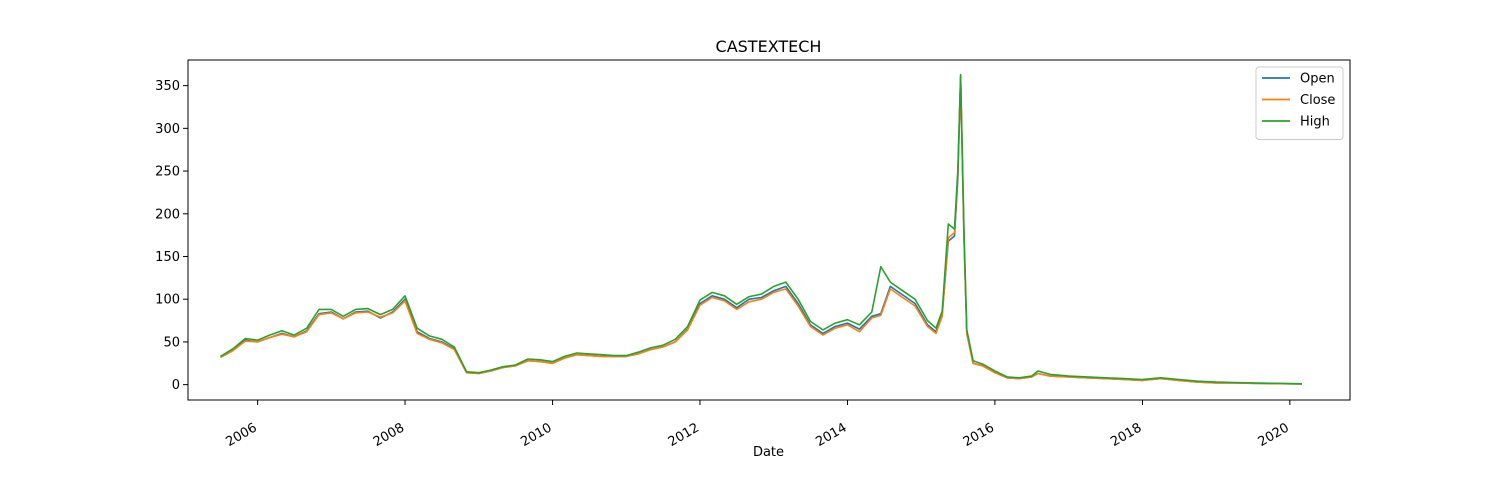  I want to click on legend: Open Close High, so click(1299, 103).